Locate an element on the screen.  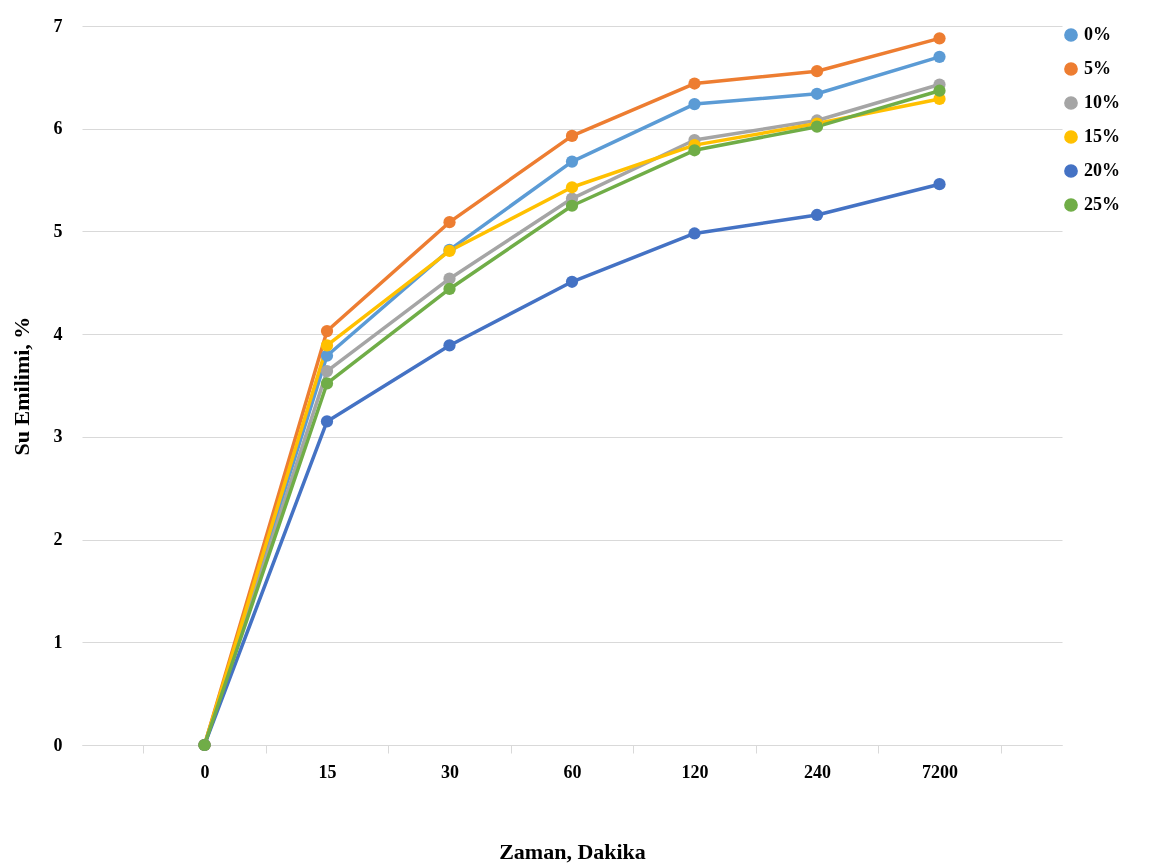
y-tick-label: 4 is located at coordinates (58, 333).